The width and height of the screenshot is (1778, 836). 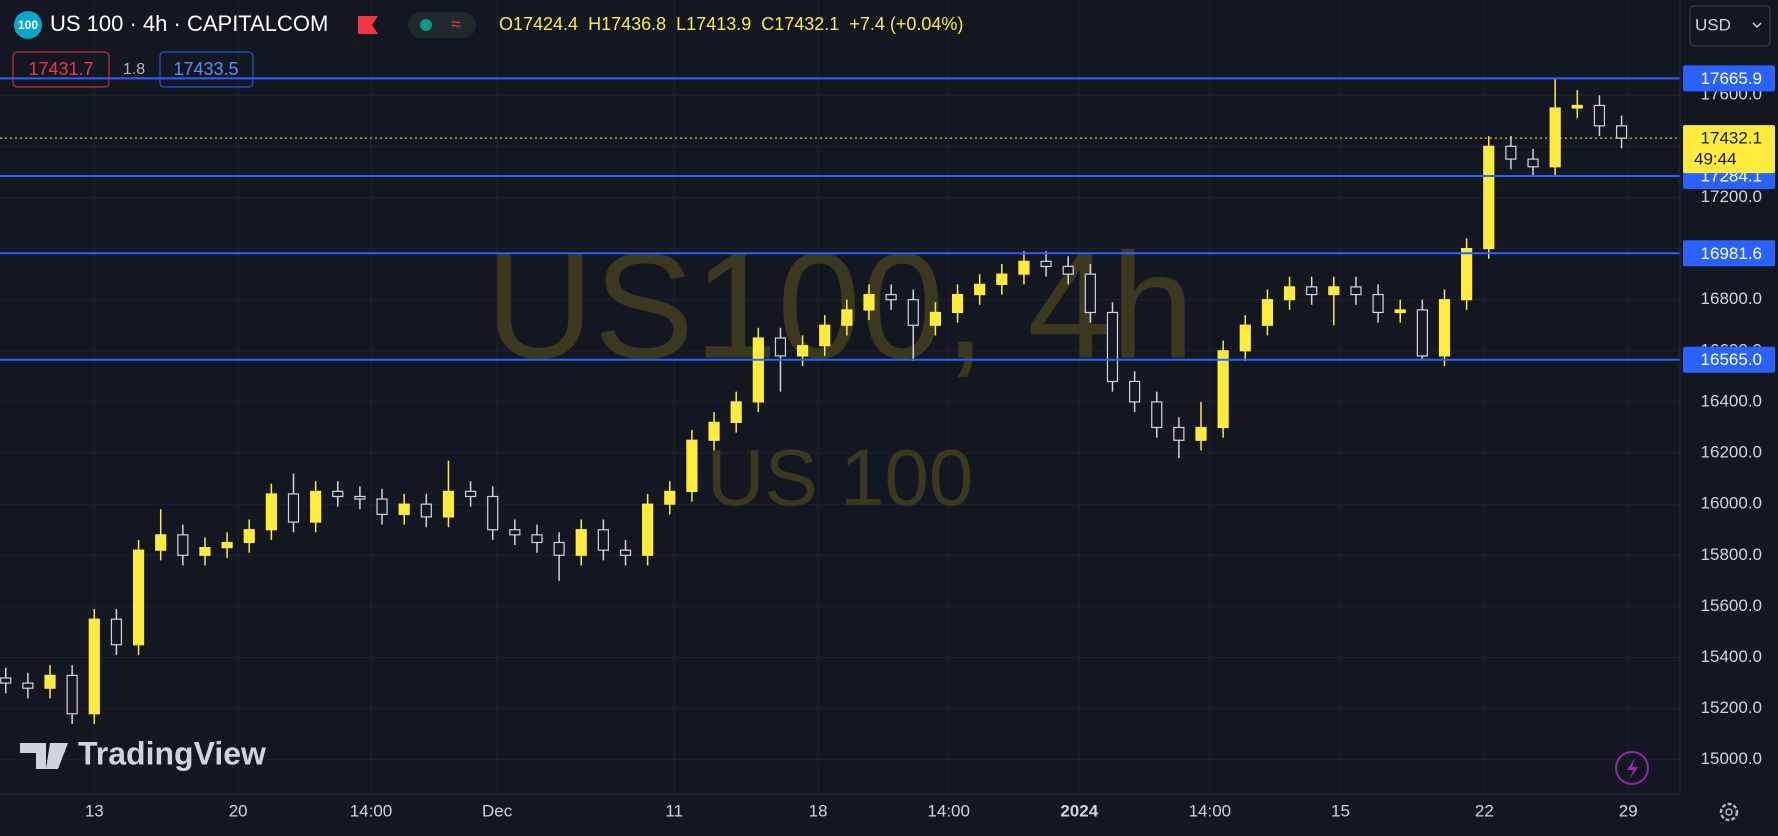 What do you see at coordinates (1340, 810) in the screenshot?
I see `x-tick-label: 15` at bounding box center [1340, 810].